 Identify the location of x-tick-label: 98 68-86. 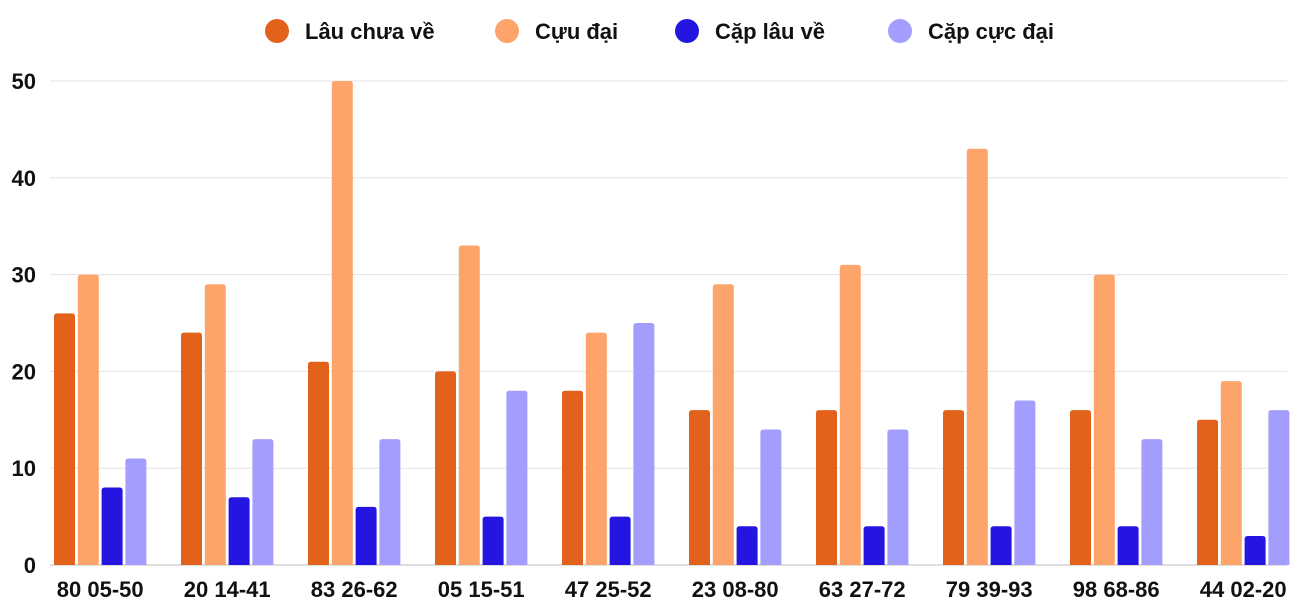
(1116, 588).